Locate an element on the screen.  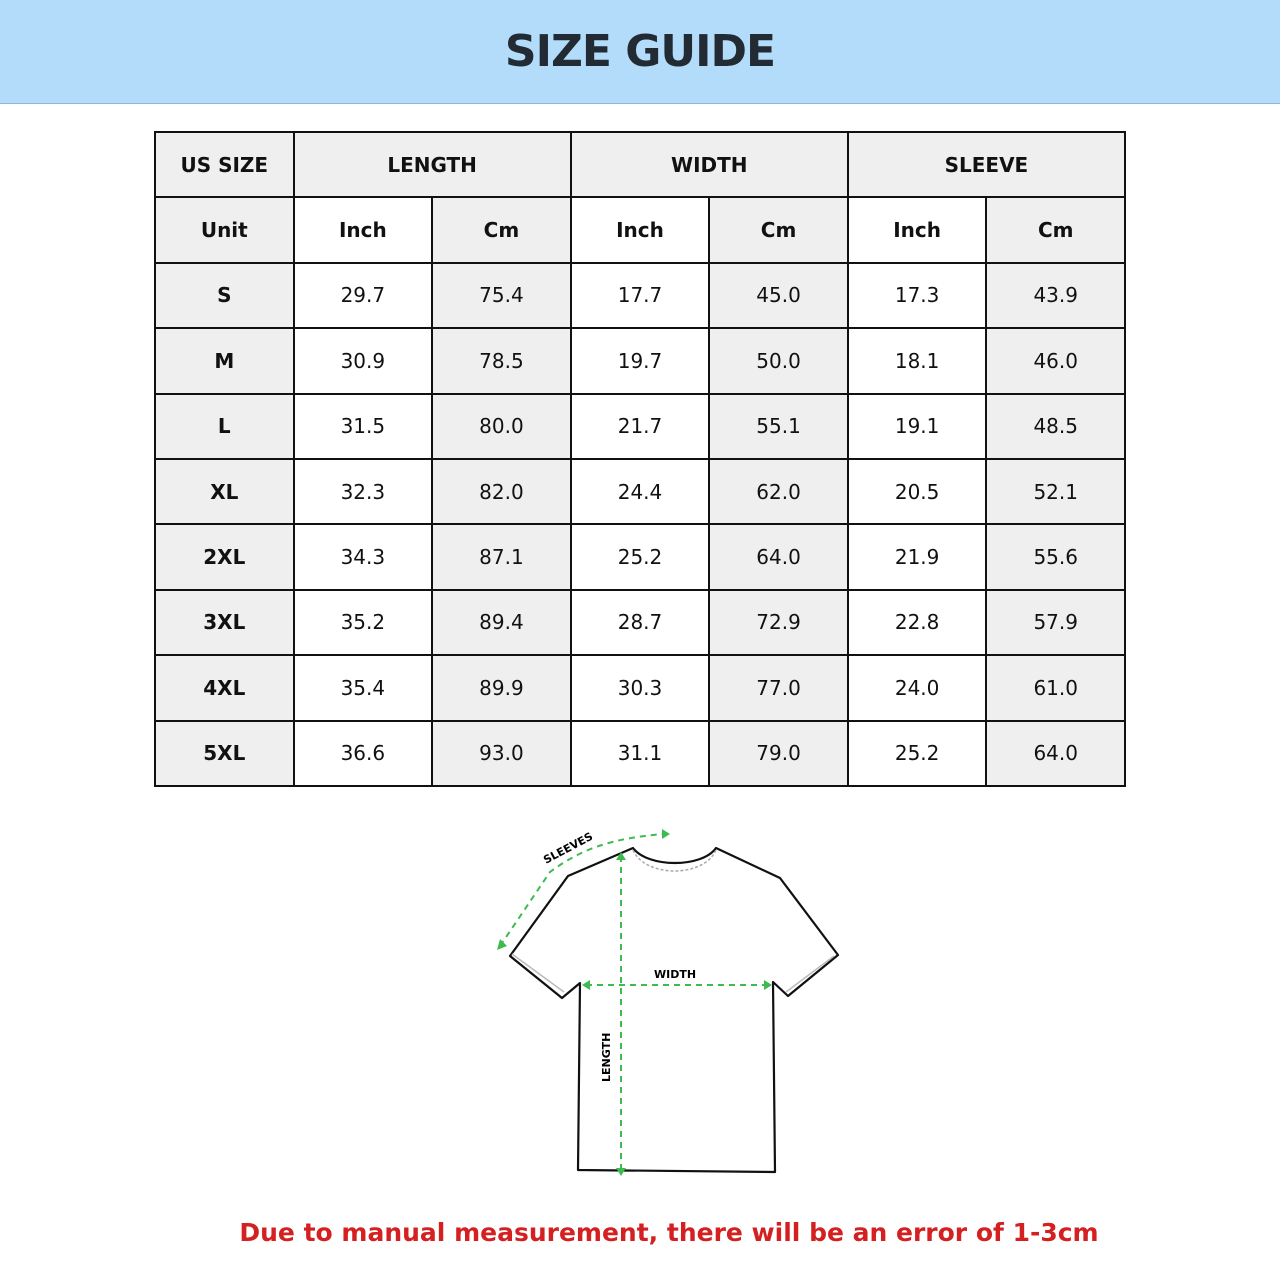
size-label: 2XL is located at coordinates (224, 557).